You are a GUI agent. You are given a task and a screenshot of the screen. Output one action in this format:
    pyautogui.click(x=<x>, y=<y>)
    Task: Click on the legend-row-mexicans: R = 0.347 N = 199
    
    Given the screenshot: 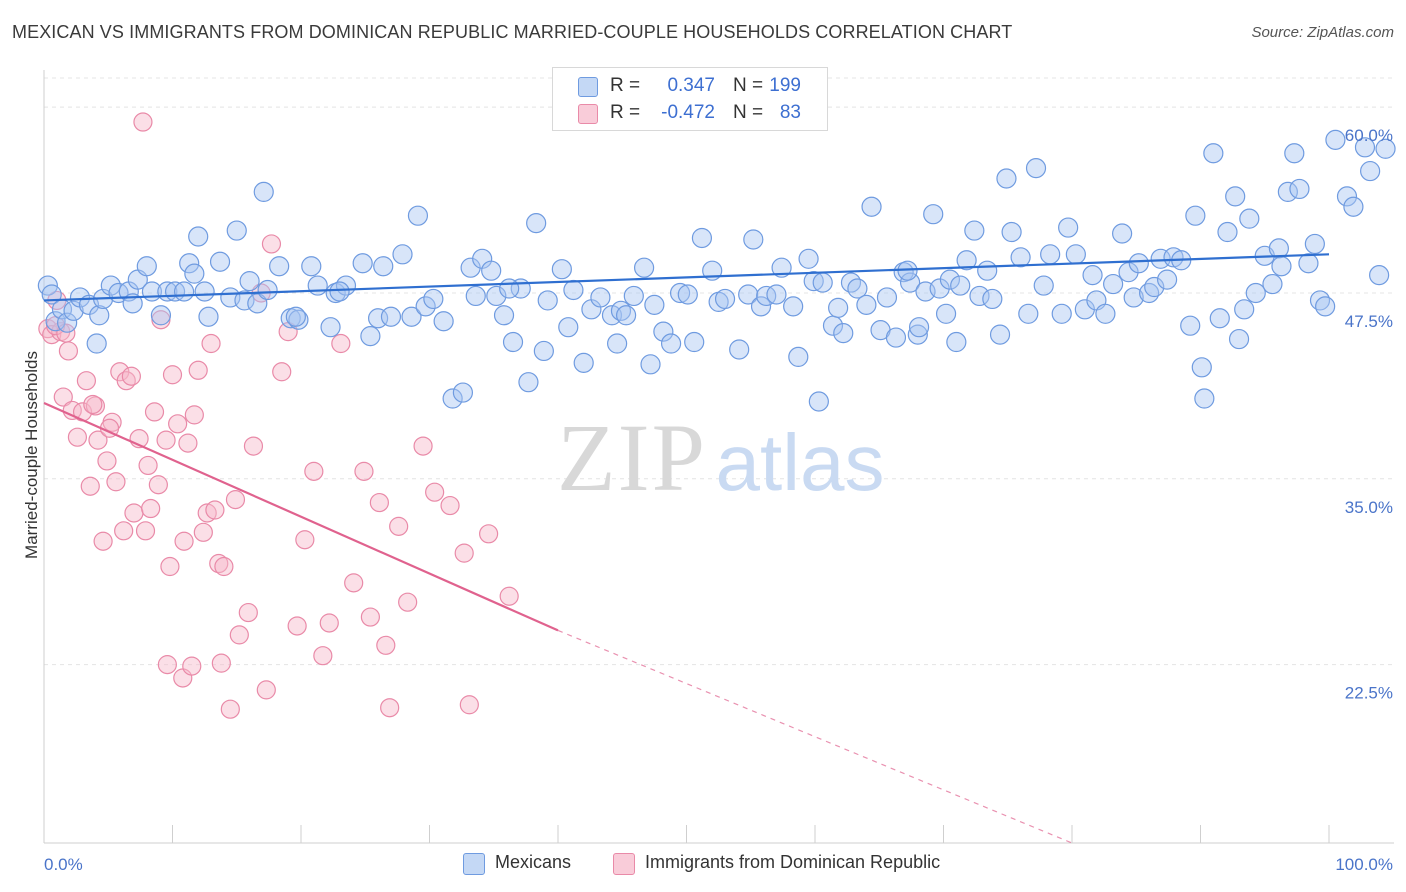 What is the action you would take?
    pyautogui.click(x=690, y=87)
    